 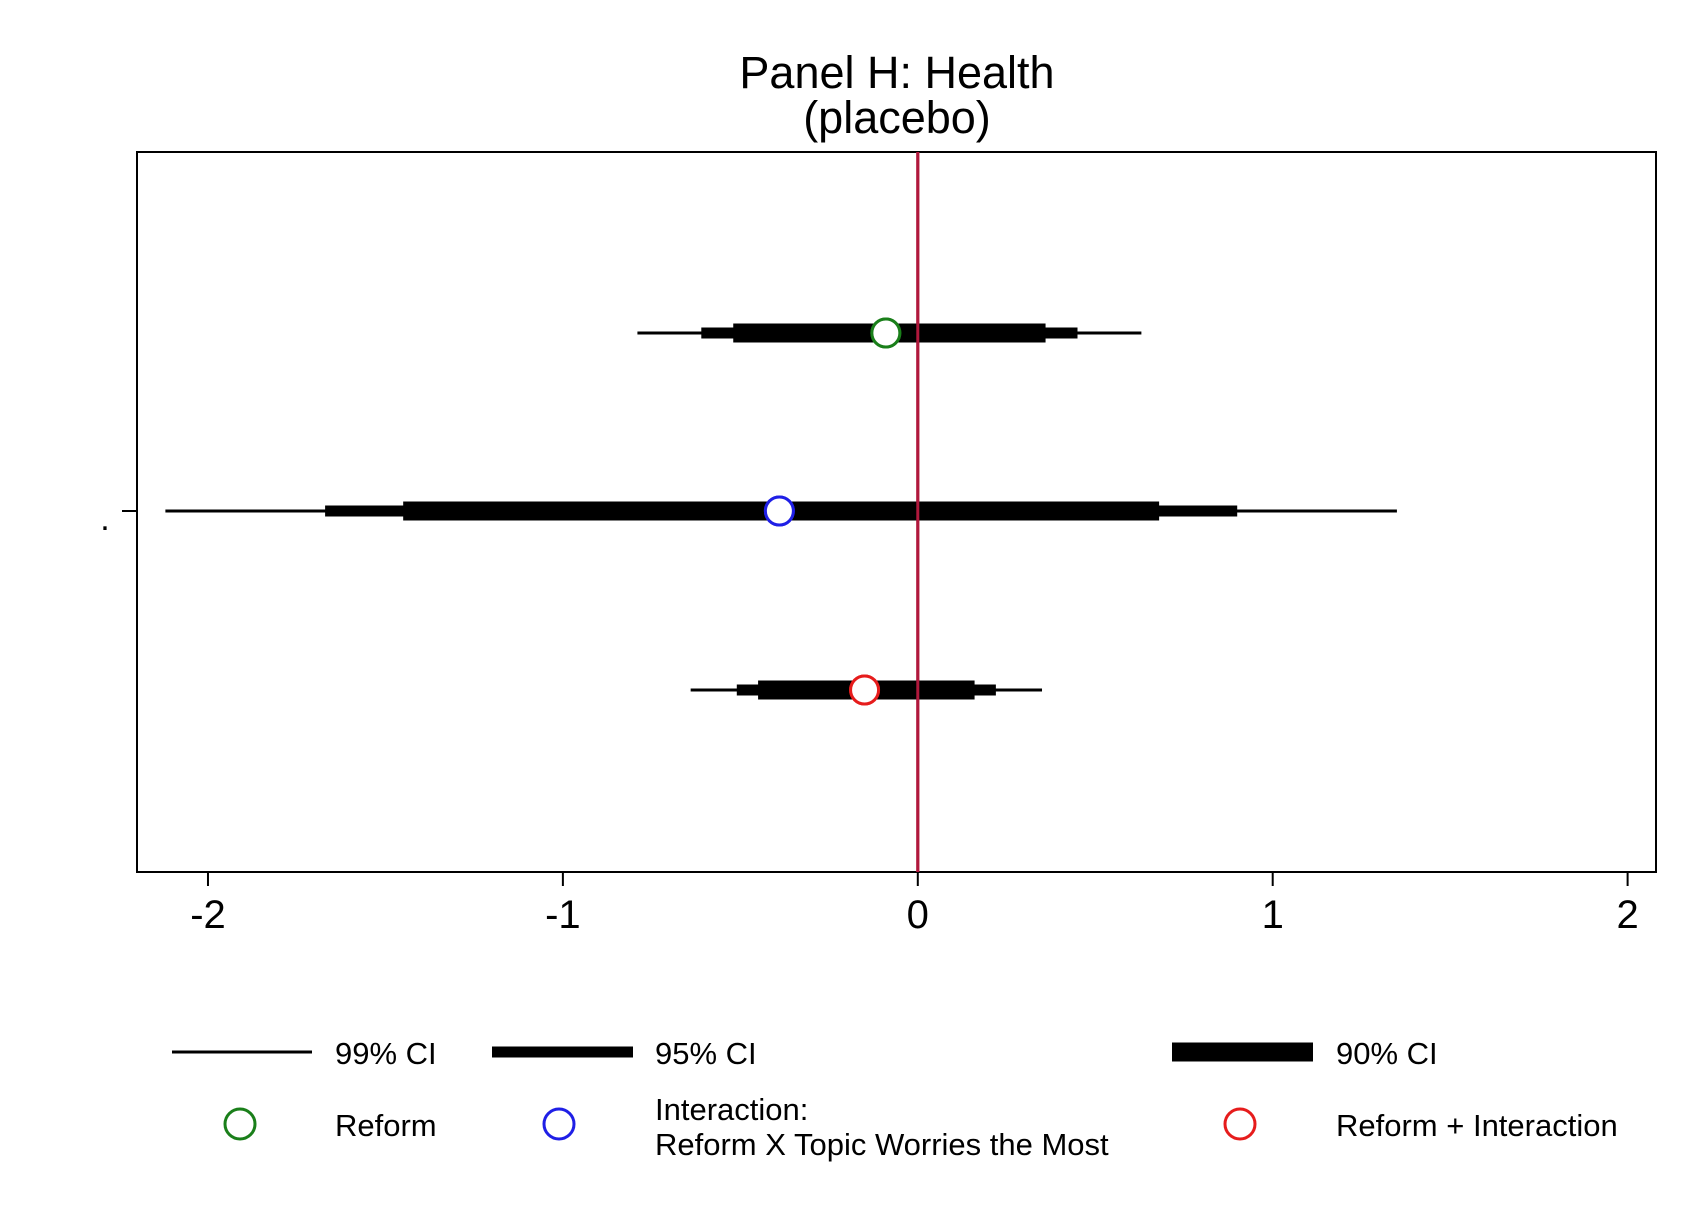 I want to click on legend-ci99-label: 99% CI, so click(x=386, y=1053).